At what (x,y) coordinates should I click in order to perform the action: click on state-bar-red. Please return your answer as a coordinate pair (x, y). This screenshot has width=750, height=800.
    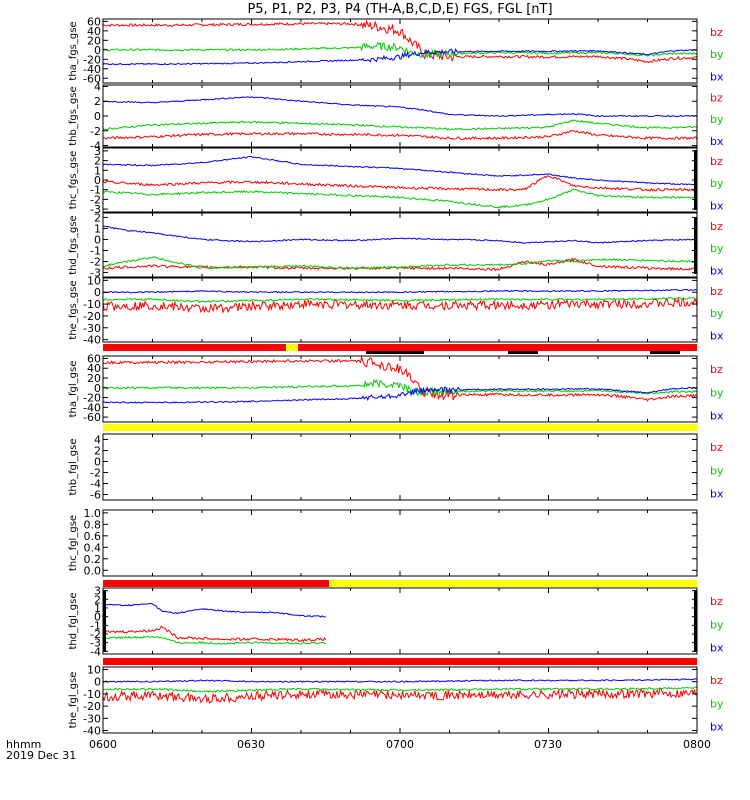
    Looking at the image, I should click on (216, 583).